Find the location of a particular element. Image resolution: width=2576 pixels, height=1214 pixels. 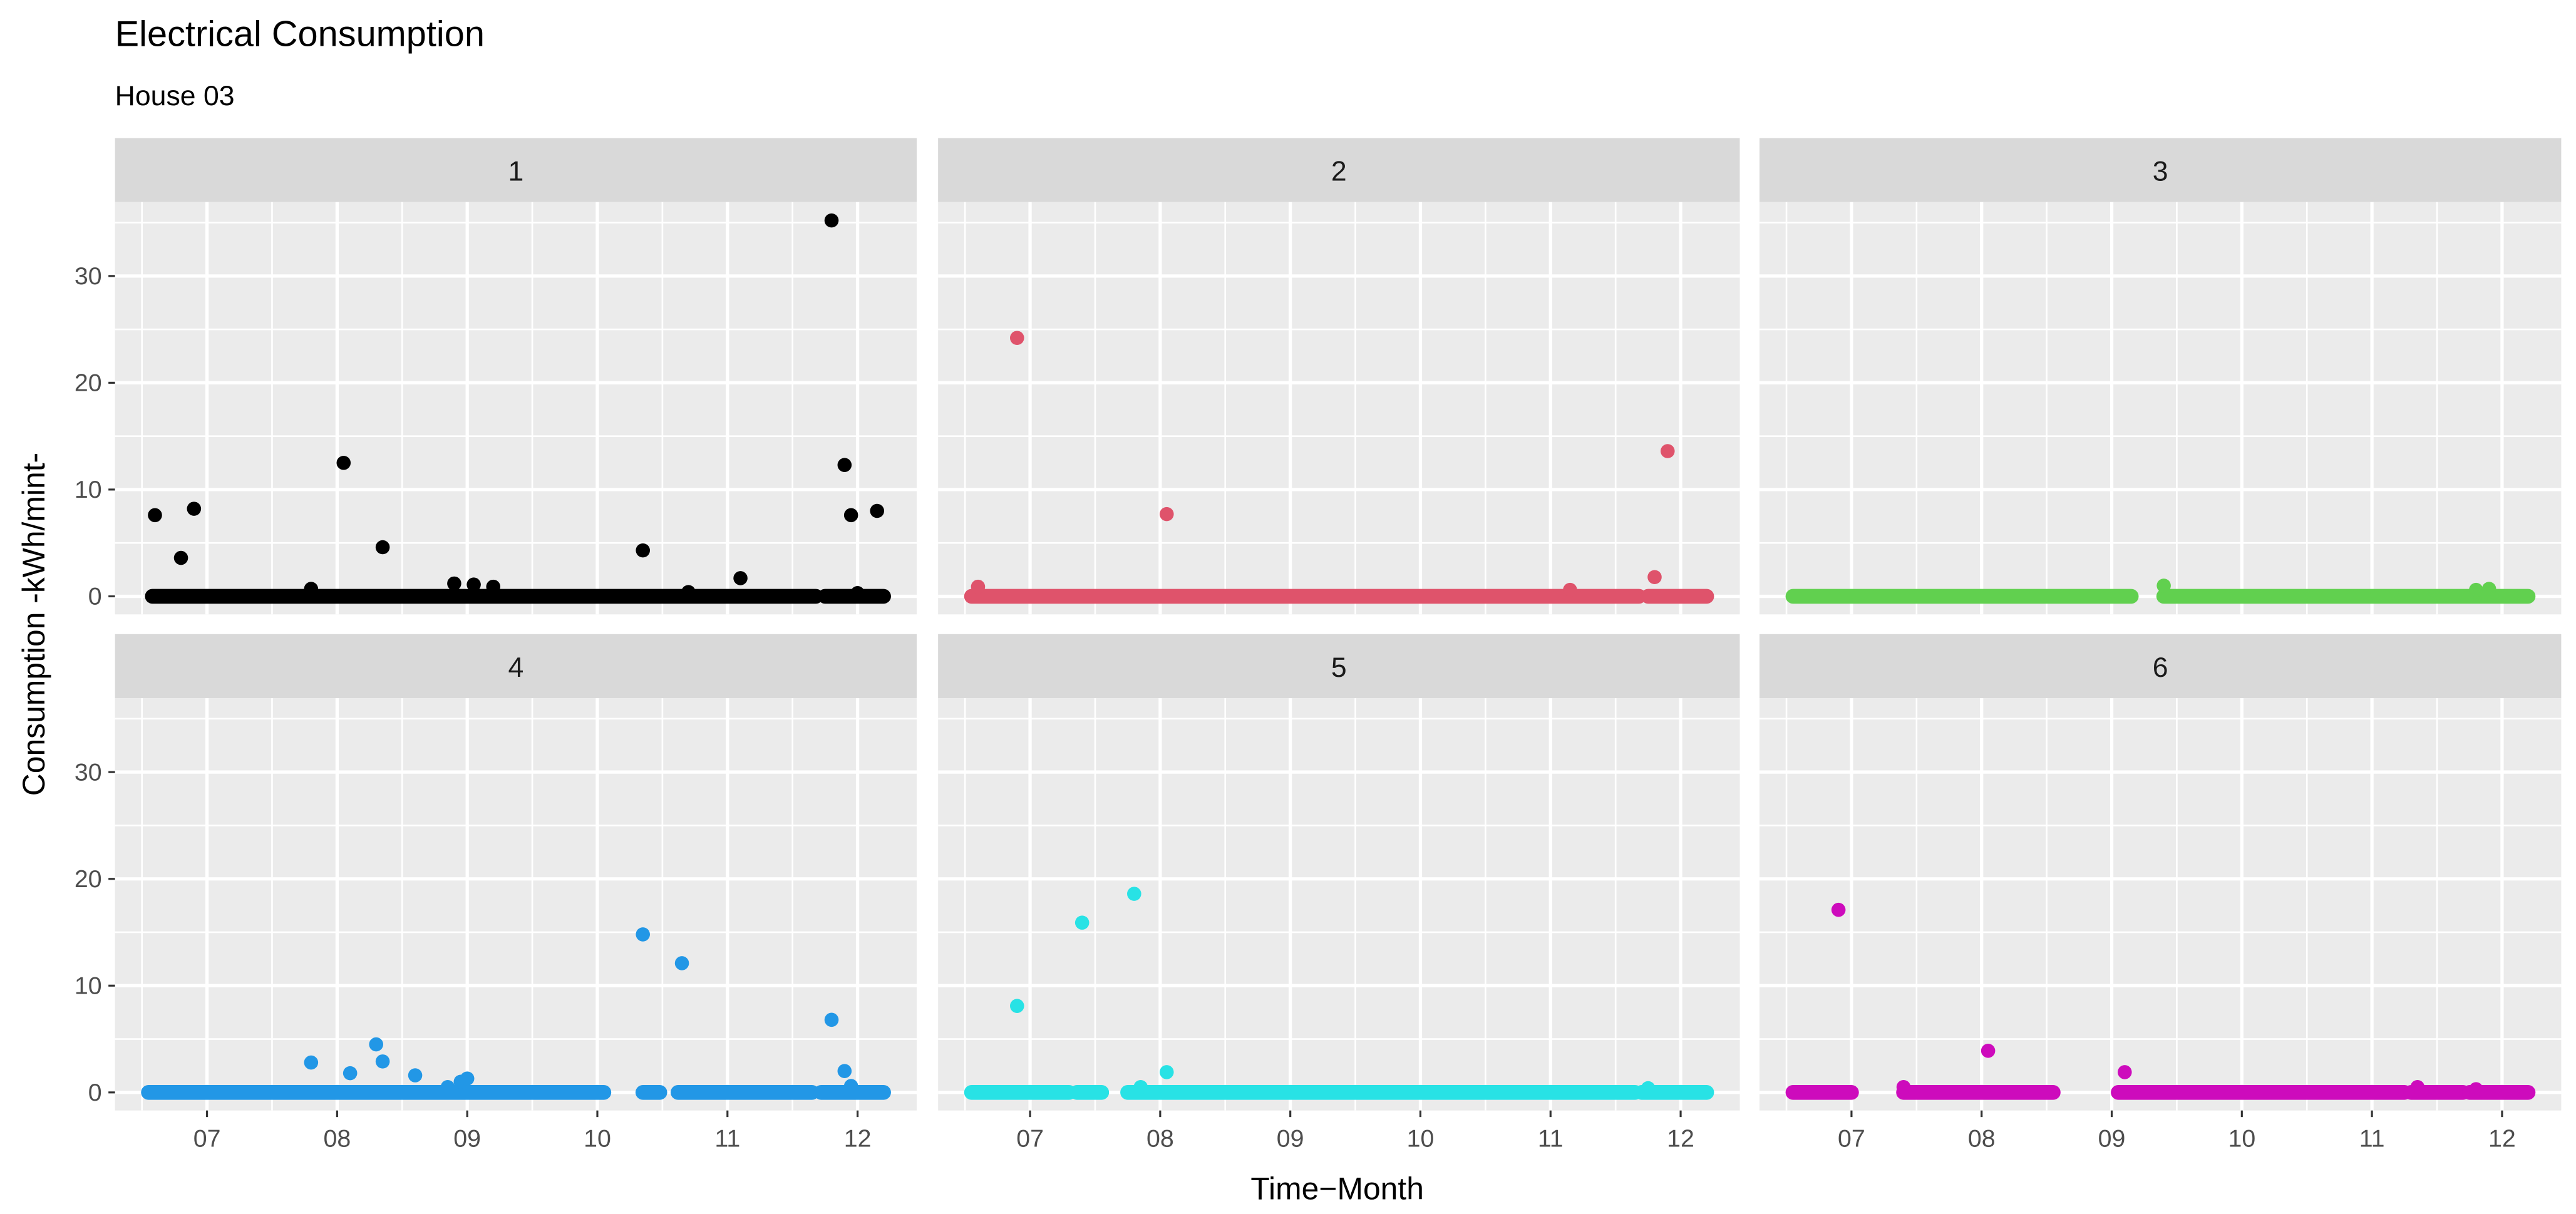

facet-panel-3: 3 is located at coordinates (2160, 376).